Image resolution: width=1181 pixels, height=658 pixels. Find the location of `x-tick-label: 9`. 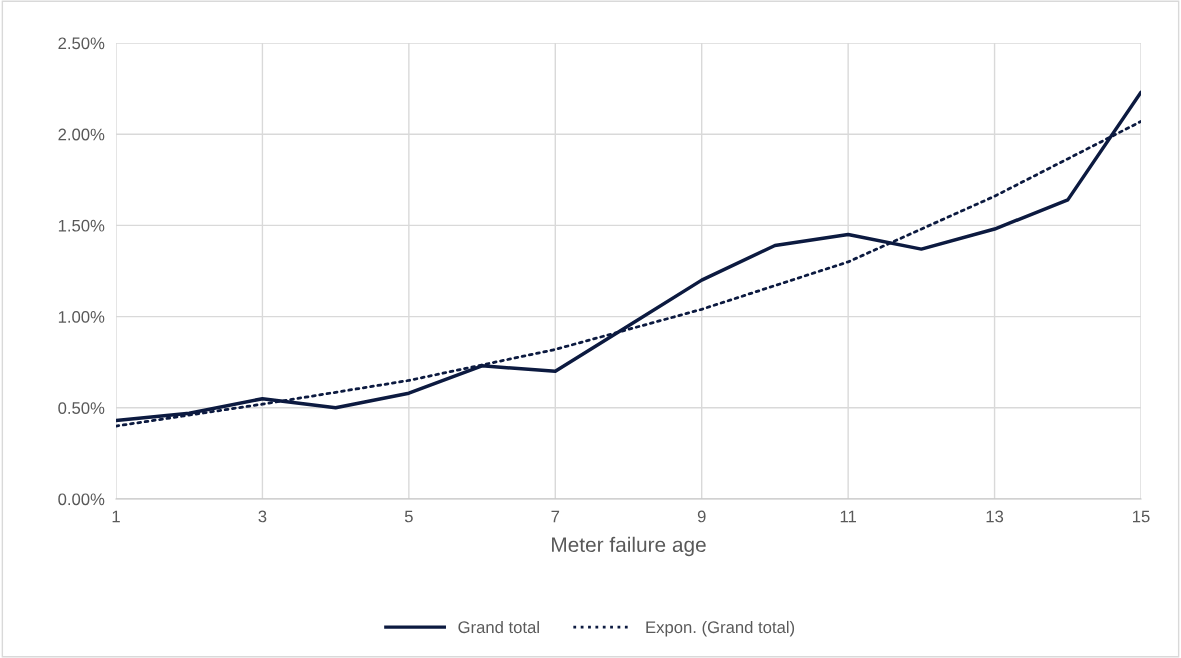

x-tick-label: 9 is located at coordinates (701, 516).